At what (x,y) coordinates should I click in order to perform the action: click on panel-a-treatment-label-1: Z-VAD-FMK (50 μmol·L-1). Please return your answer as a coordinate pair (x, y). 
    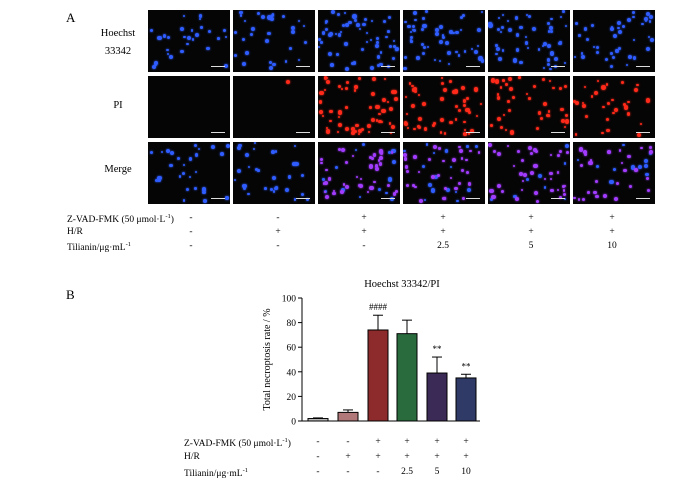
    Looking at the image, I should click on (120, 219).